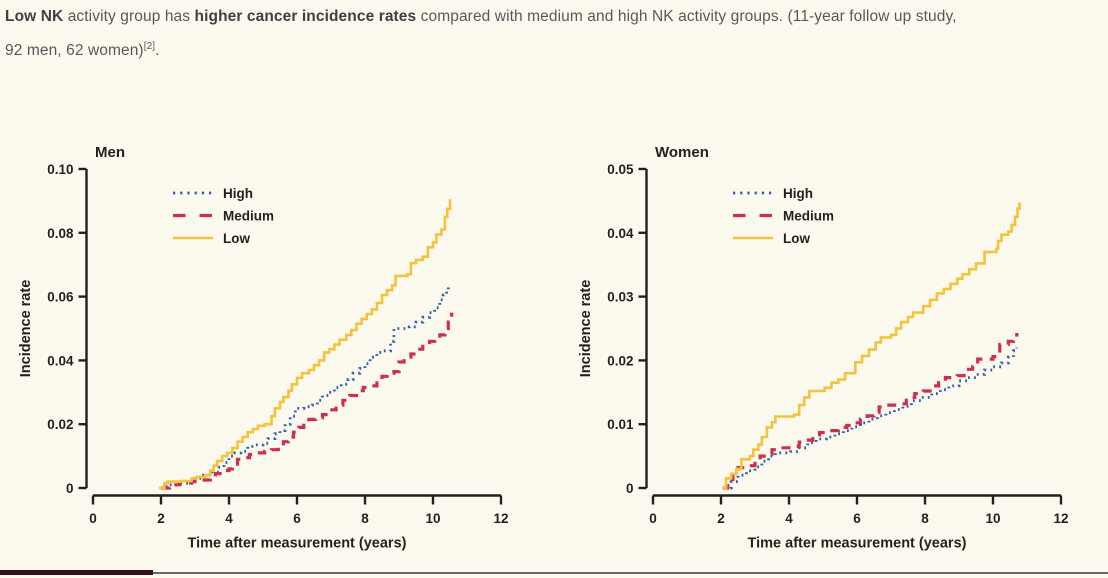 The width and height of the screenshot is (1108, 578). Describe the element at coordinates (34, 16) in the screenshot. I see `caption-segment: Low NK` at that location.